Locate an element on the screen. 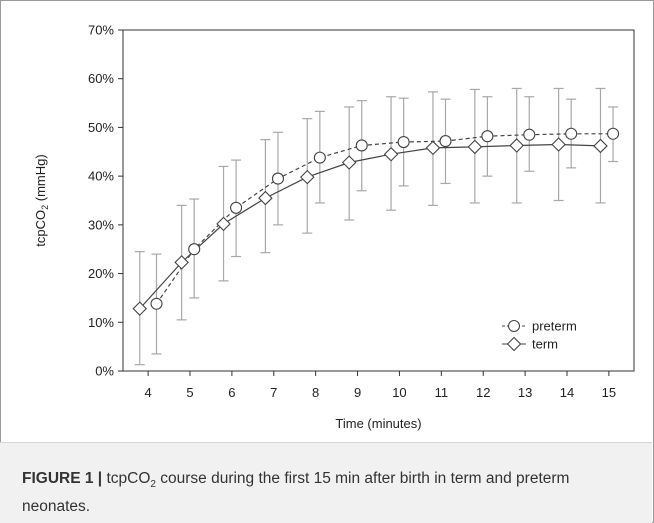 The width and height of the screenshot is (654, 523). x-axis-label: Time (minutes) is located at coordinates (378, 423).